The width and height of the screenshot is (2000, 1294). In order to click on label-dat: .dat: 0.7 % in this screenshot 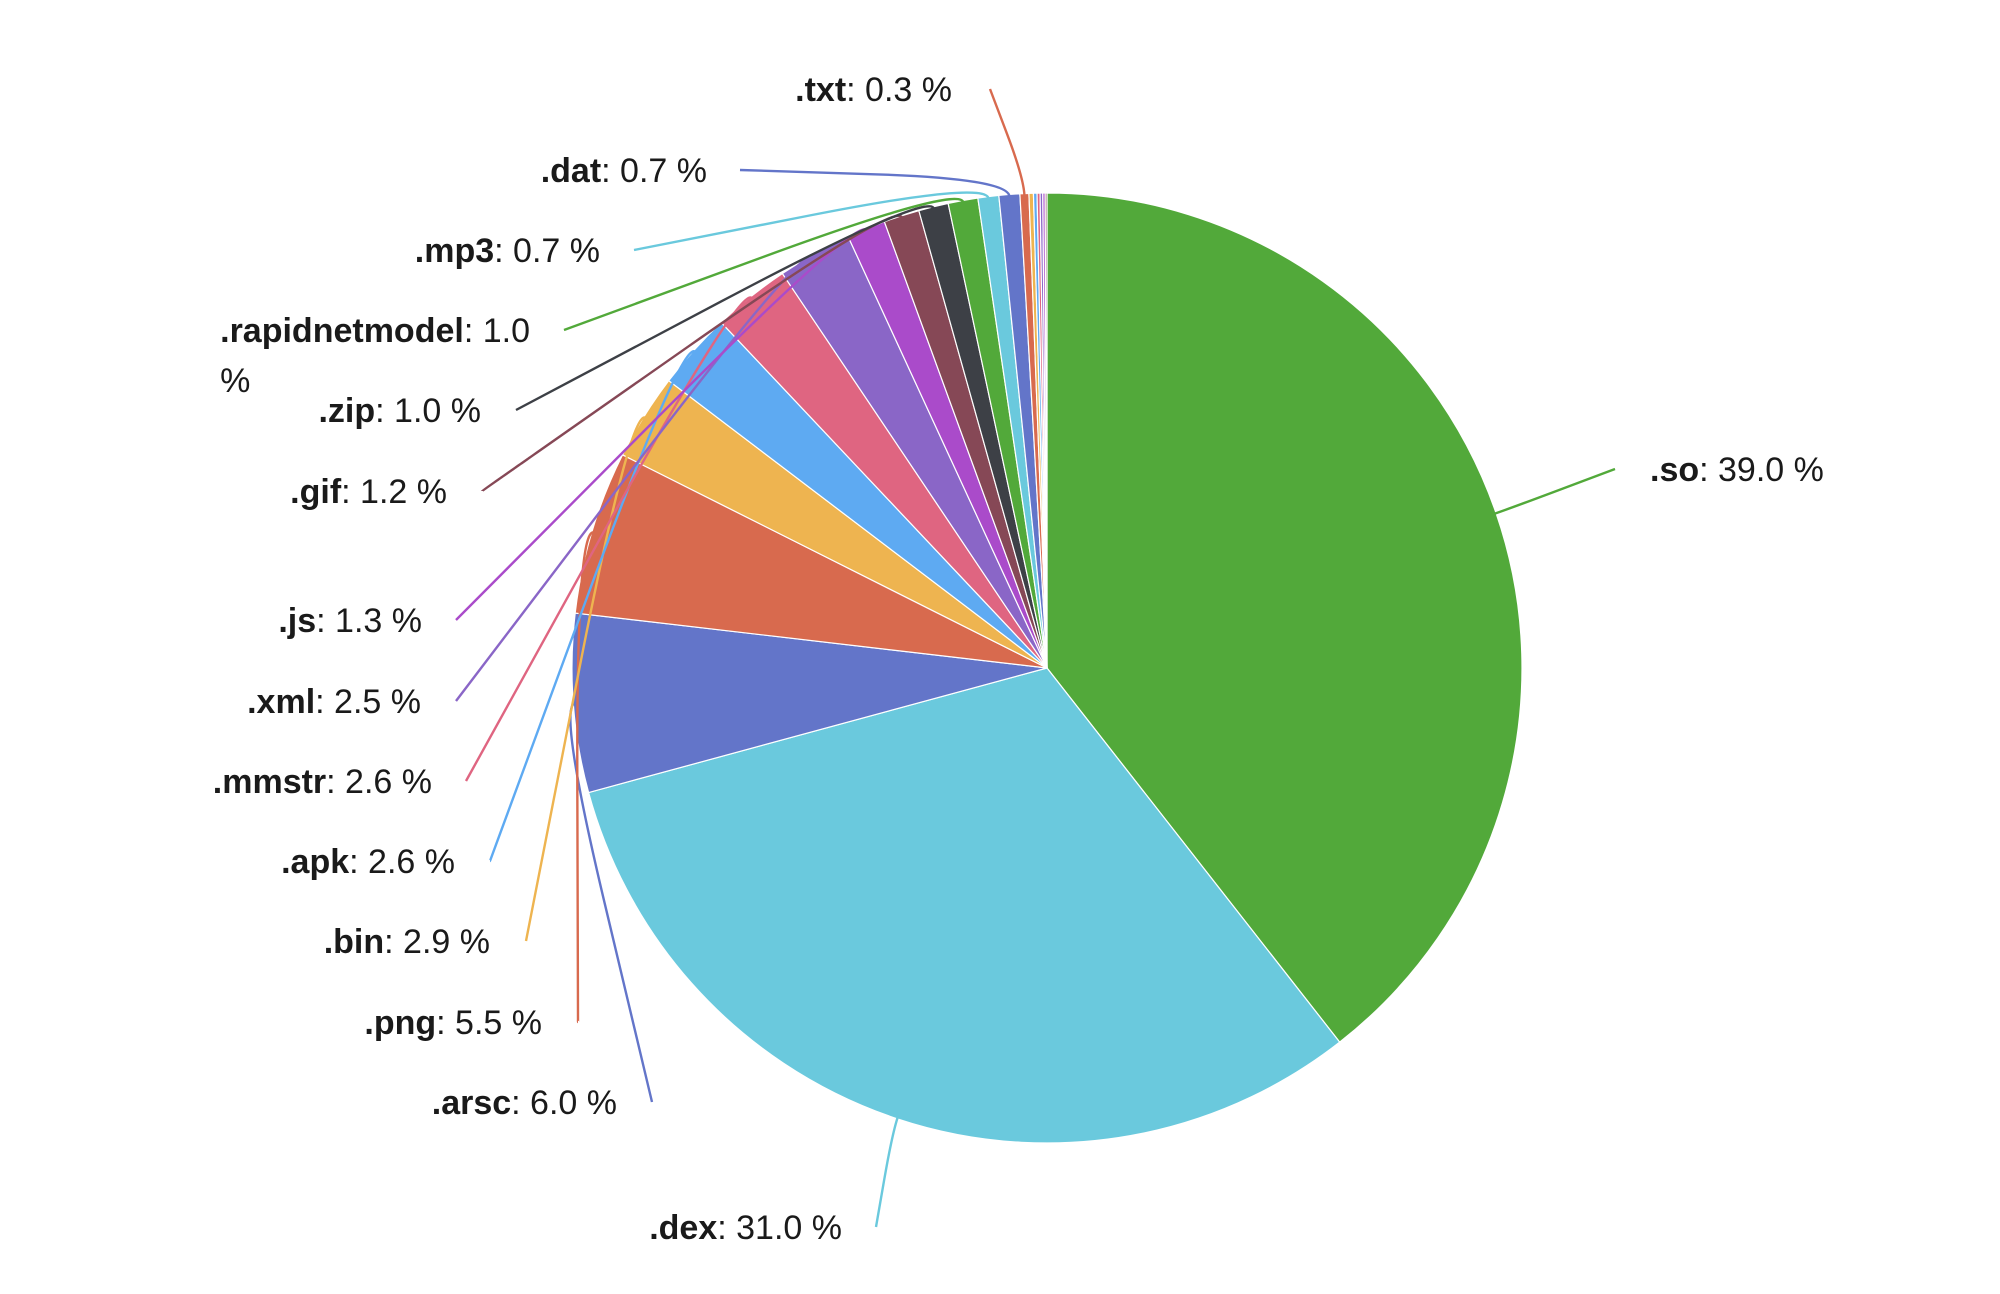, I will do `click(624, 171)`.